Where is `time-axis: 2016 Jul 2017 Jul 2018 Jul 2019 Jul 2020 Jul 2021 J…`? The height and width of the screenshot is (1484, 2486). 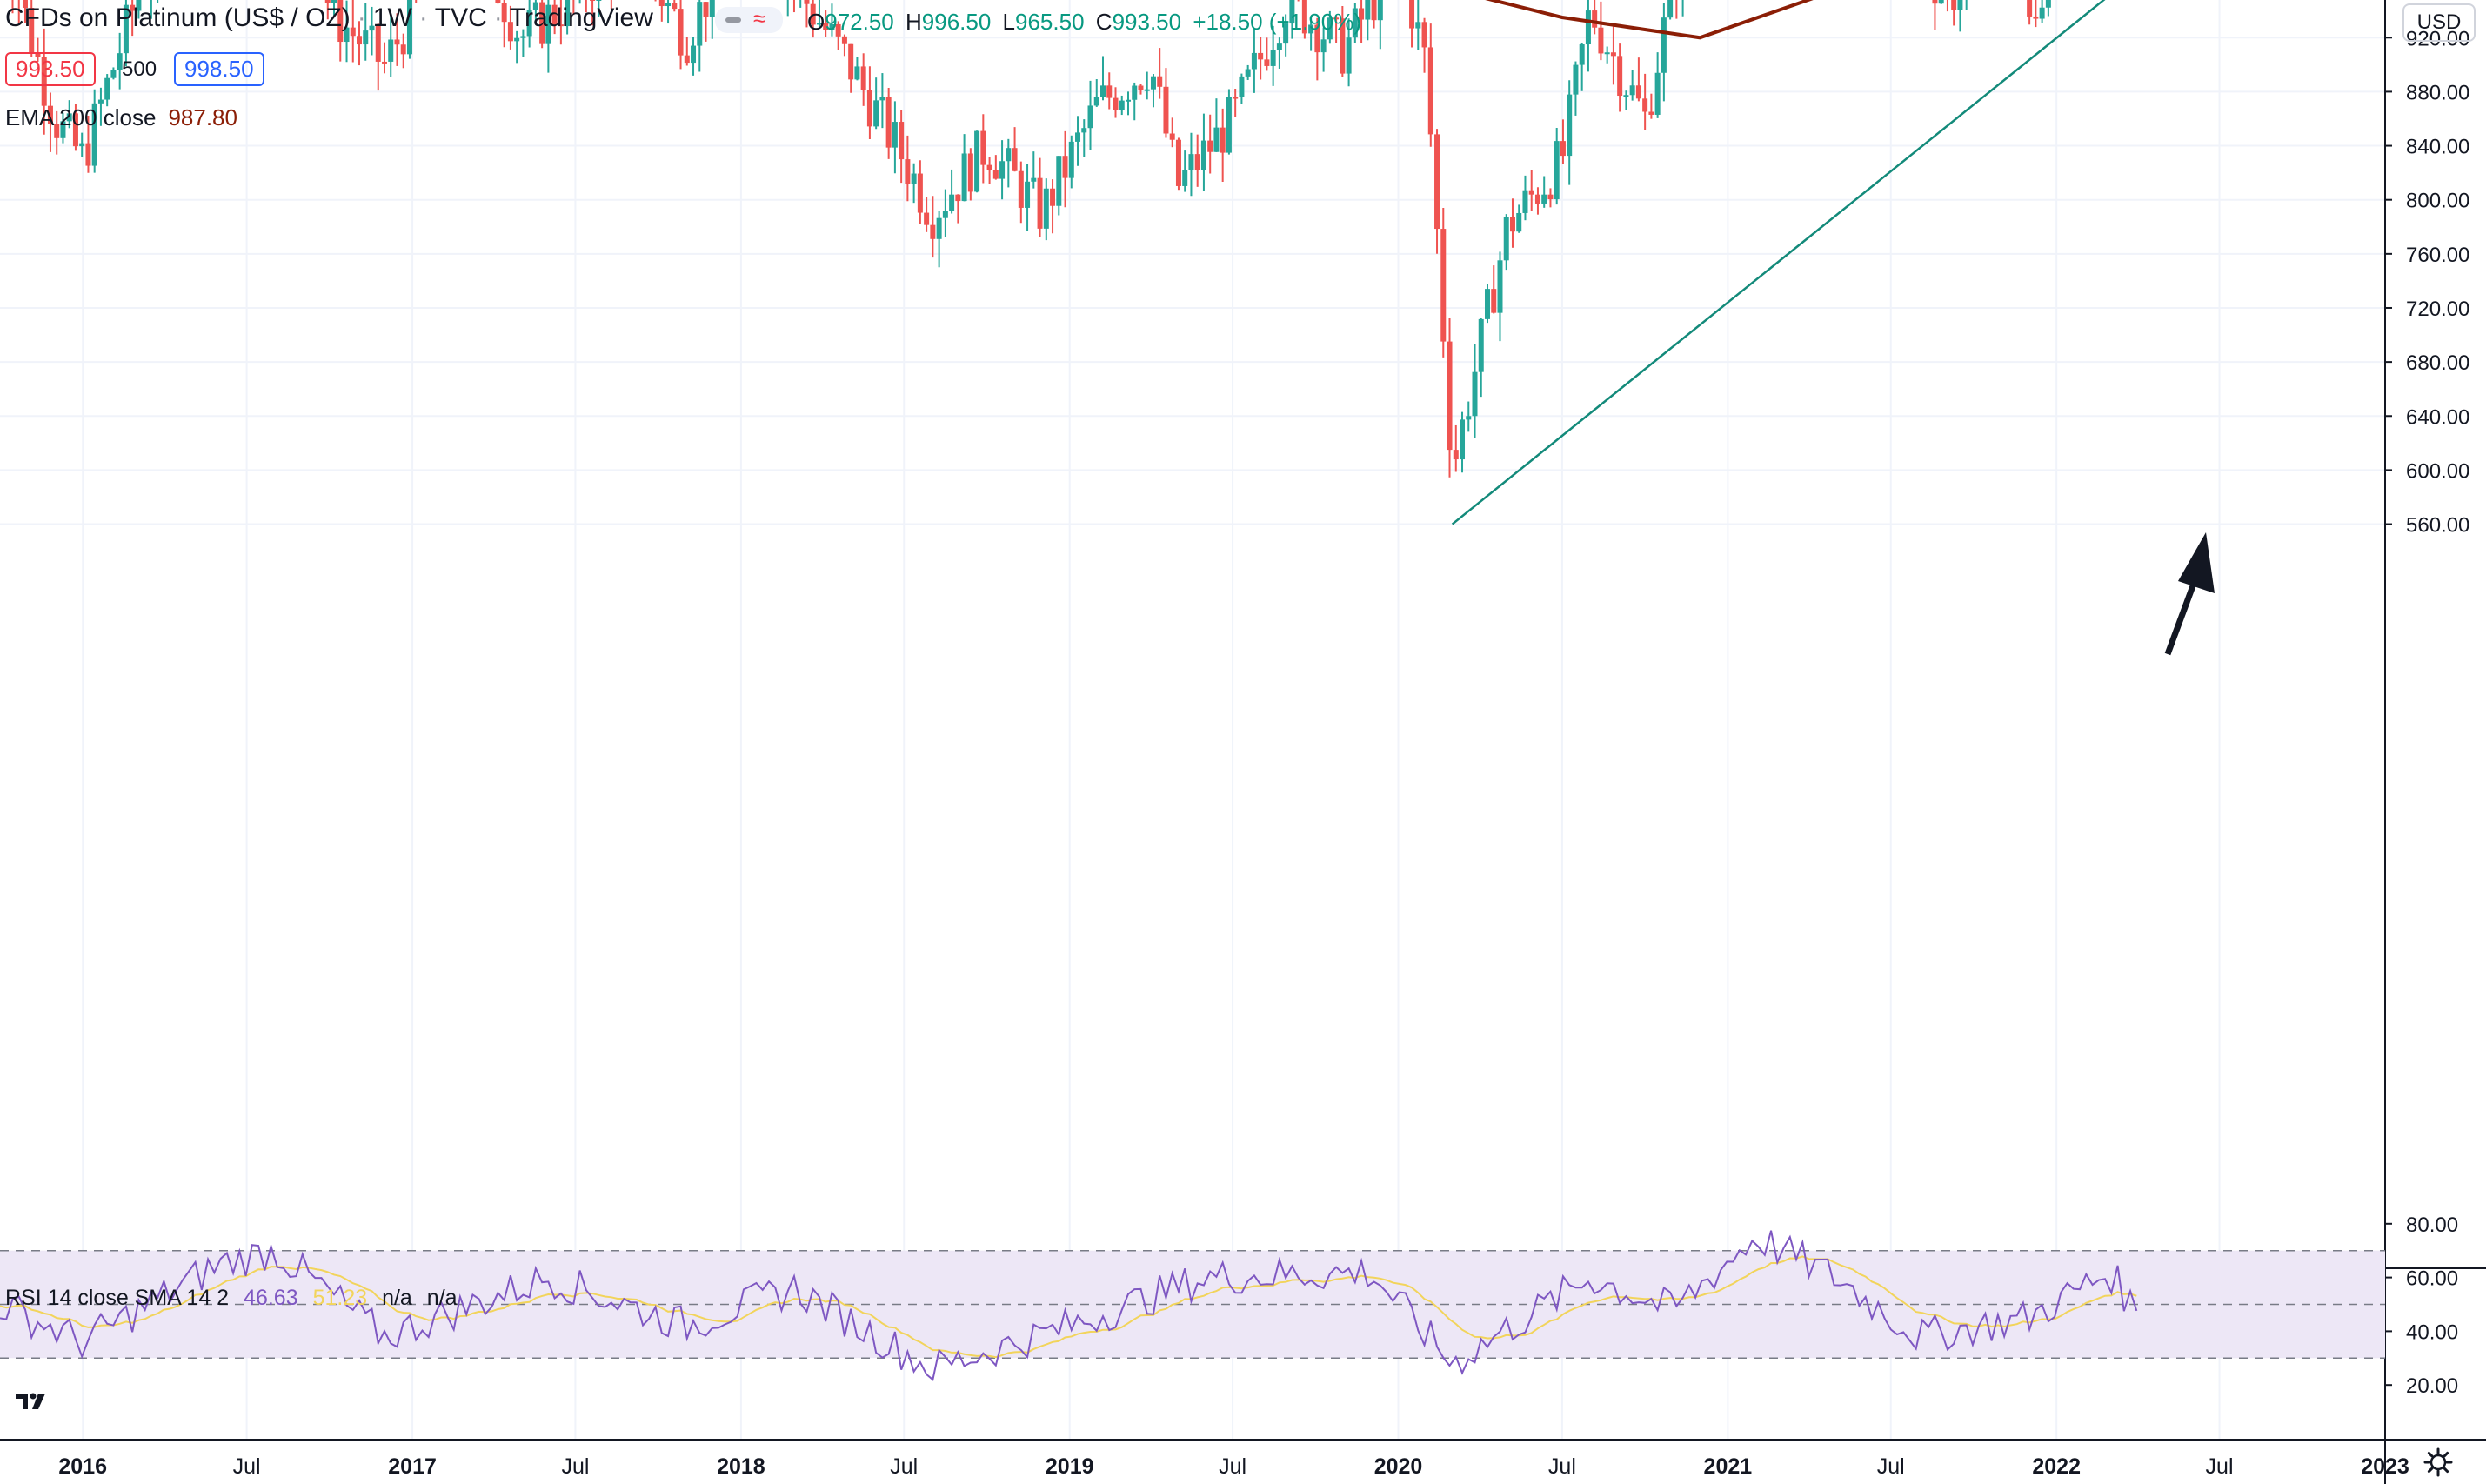
time-axis: 2016 Jul 2017 Jul 2018 Jul 2019 Jul 2020 Jul 2021 J… is located at coordinates (1234, 1466).